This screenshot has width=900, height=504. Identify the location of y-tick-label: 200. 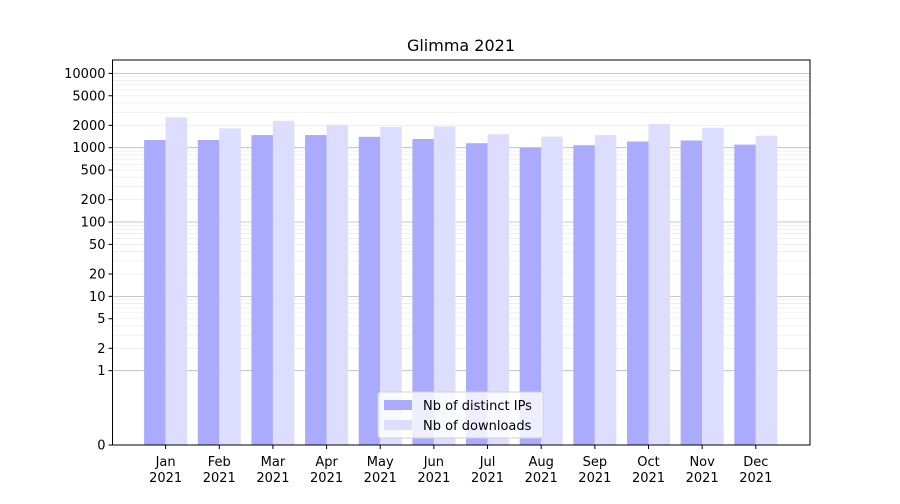
(93, 200).